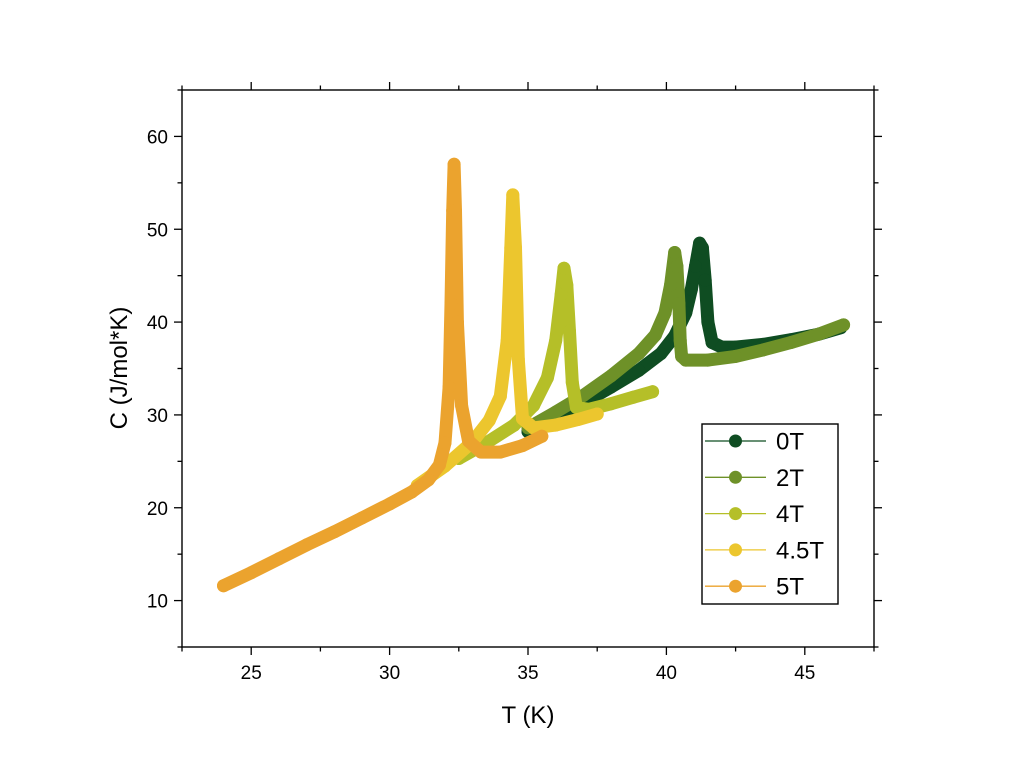  Describe the element at coordinates (770, 514) in the screenshot. I see `legend: 0T 2T 4T 4.5T 5T` at that location.